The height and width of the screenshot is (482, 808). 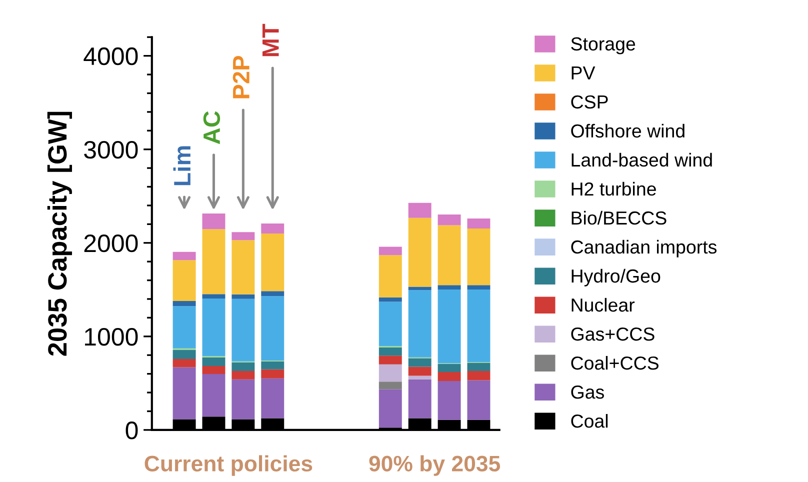 What do you see at coordinates (603, 305) in the screenshot?
I see `legend-label: Nuclear` at bounding box center [603, 305].